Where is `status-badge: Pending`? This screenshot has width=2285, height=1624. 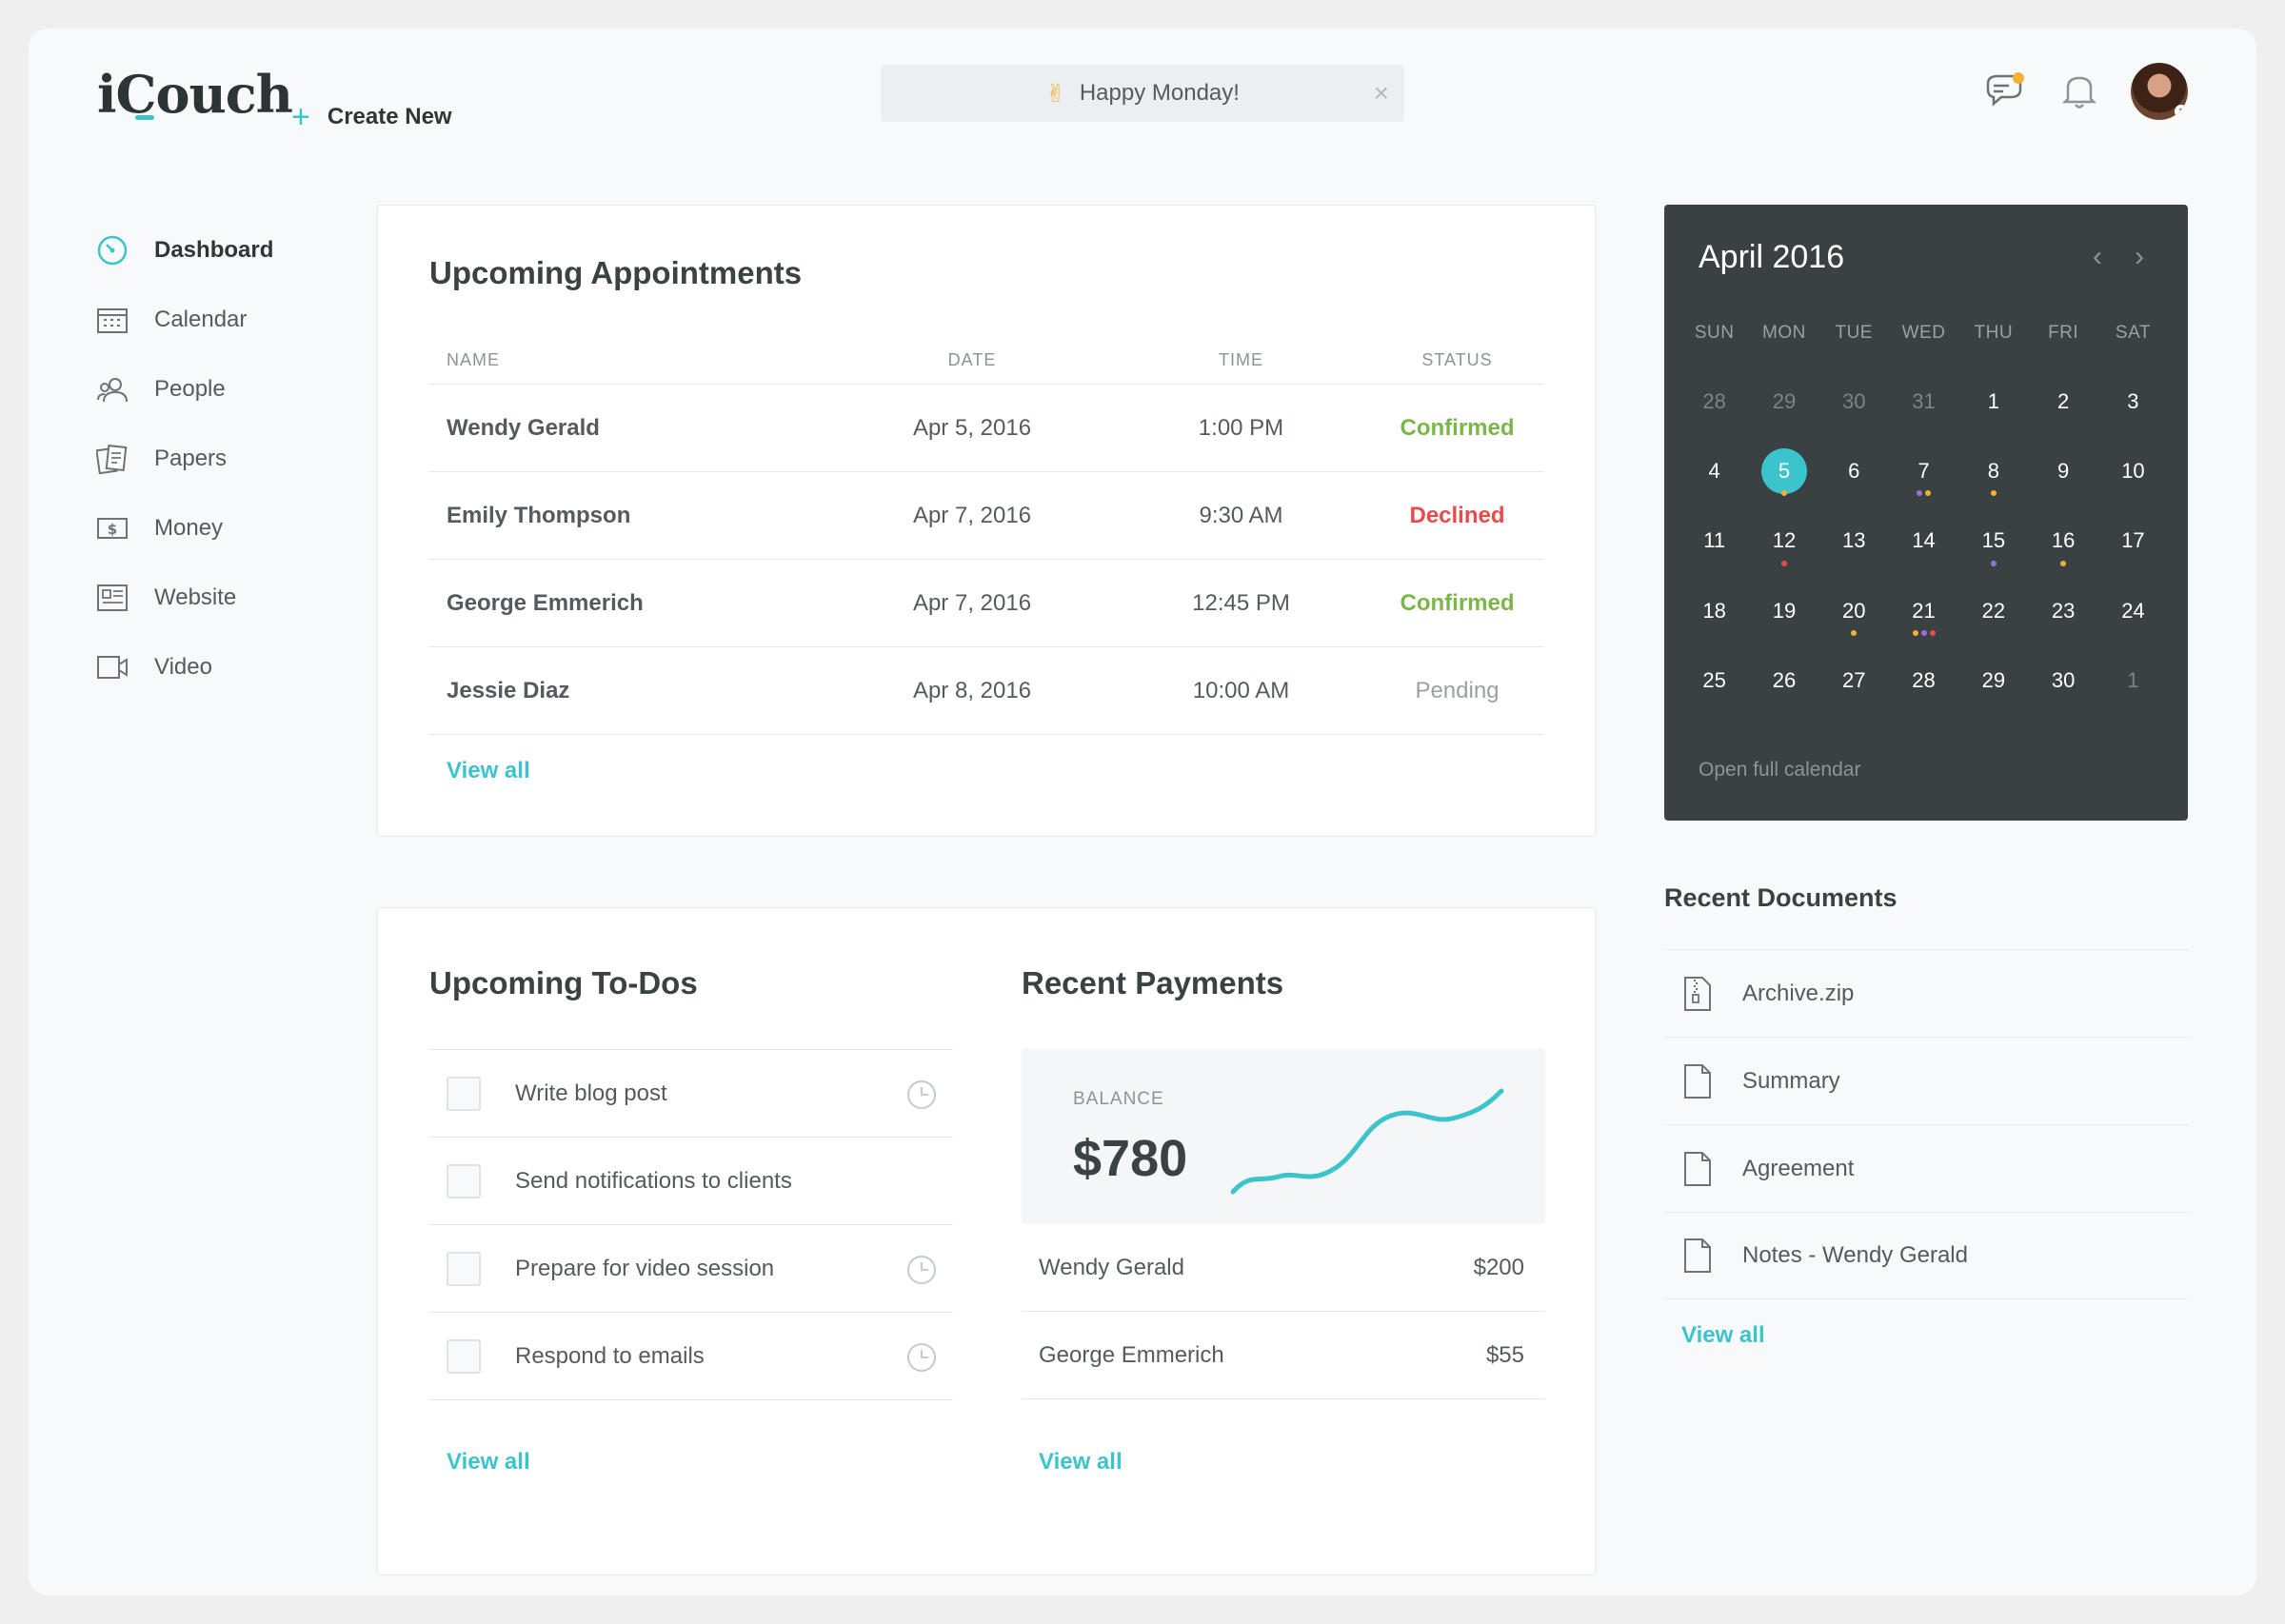 status-badge: Pending is located at coordinates (1457, 690).